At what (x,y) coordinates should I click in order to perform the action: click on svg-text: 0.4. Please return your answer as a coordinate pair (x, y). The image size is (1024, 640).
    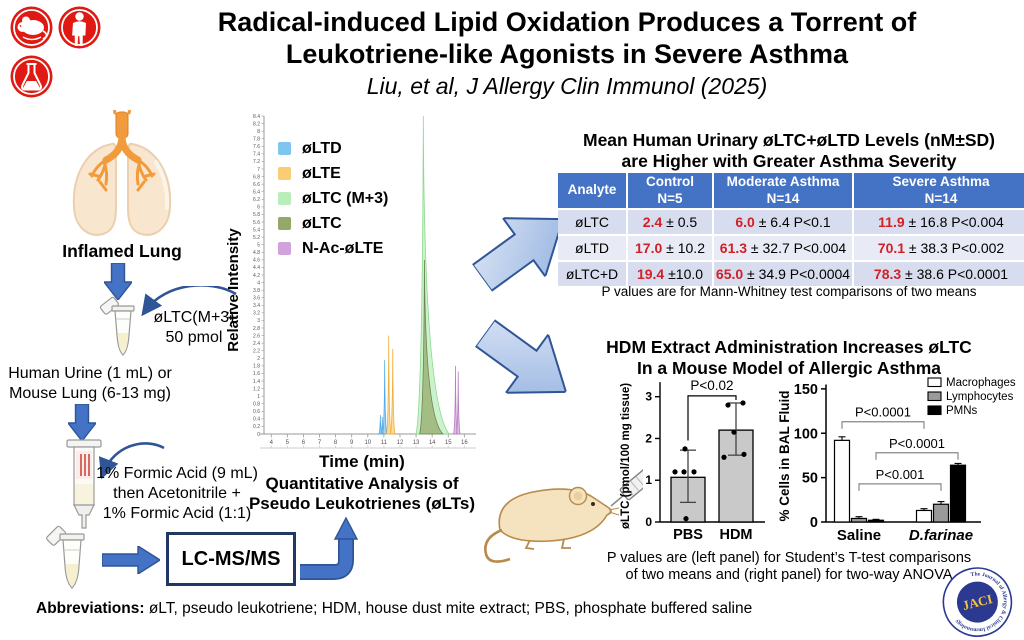
    Looking at the image, I should click on (256, 420).